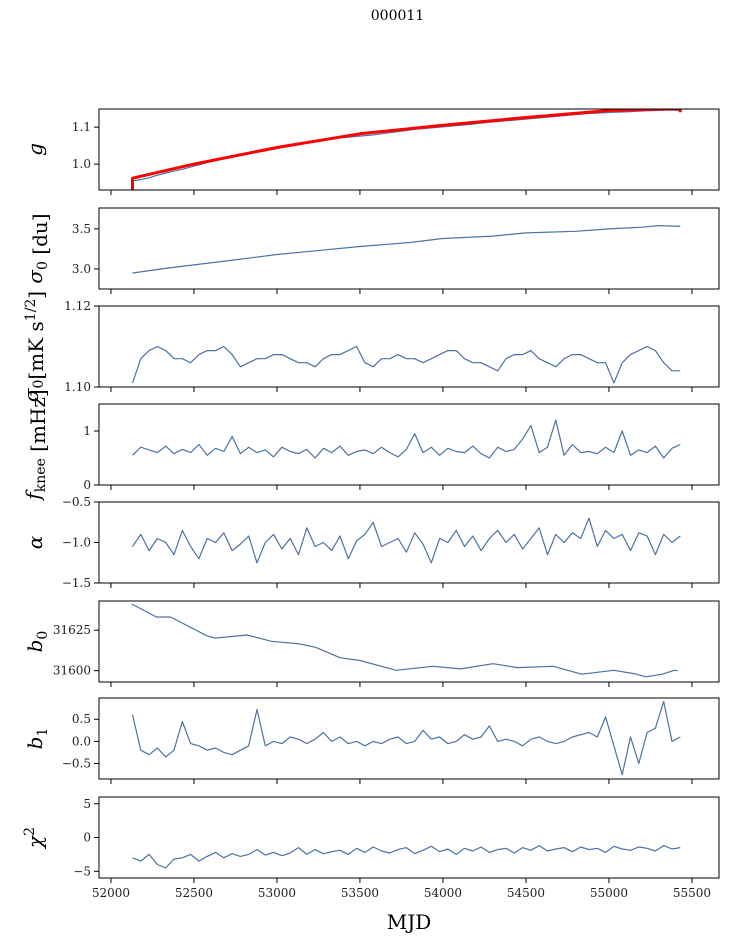 This screenshot has height=944, width=729. Describe the element at coordinates (443, 893) in the screenshot. I see `x-tick-label: 54000` at that location.